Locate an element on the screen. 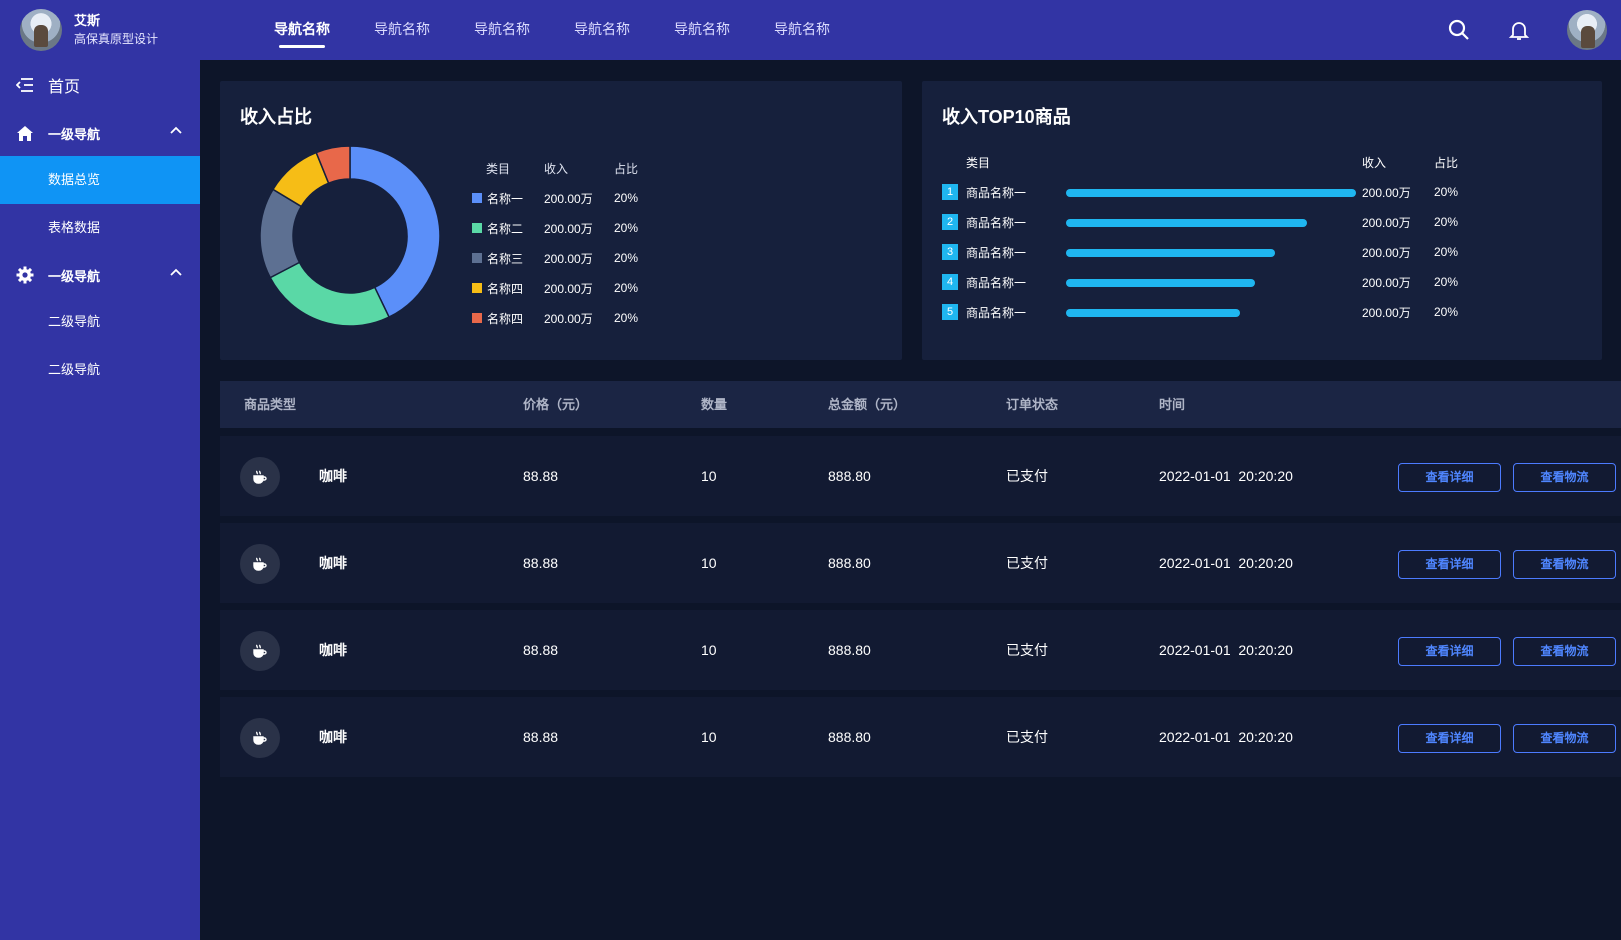  panel-title: 收入TOP10商品 is located at coordinates (1006, 117).